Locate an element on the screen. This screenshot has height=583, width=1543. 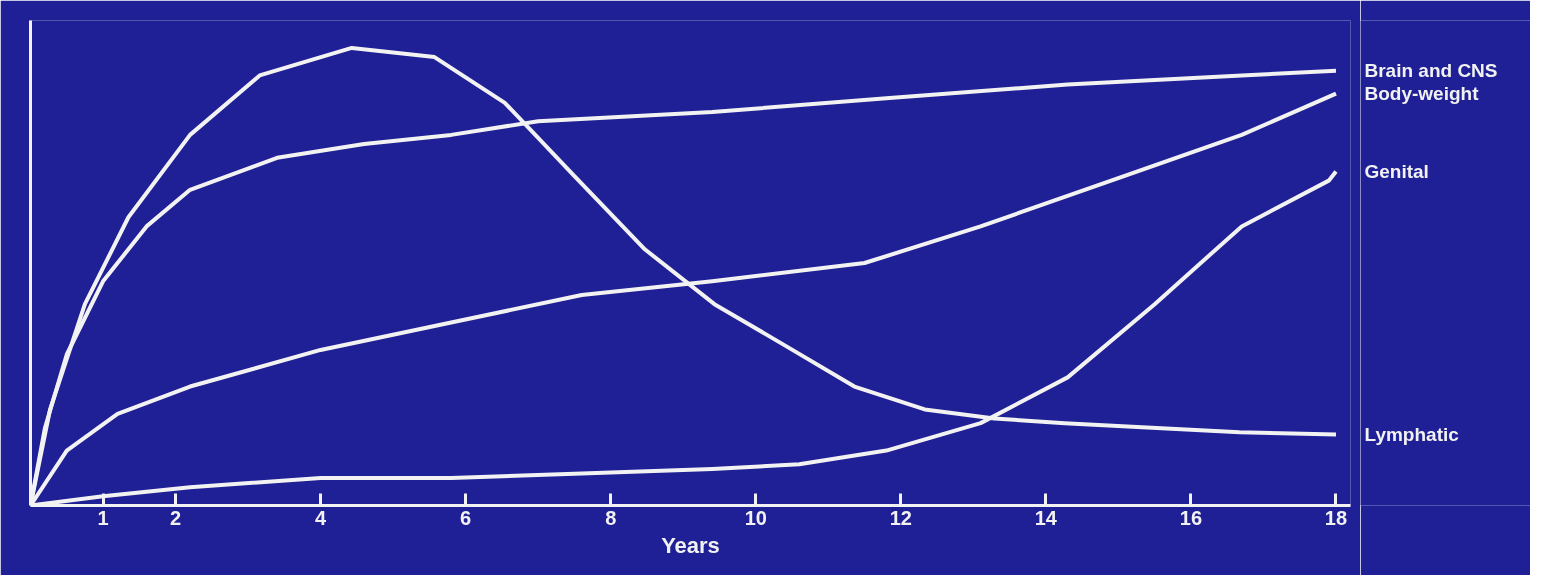
x-tick-label: 16 is located at coordinates (1191, 517).